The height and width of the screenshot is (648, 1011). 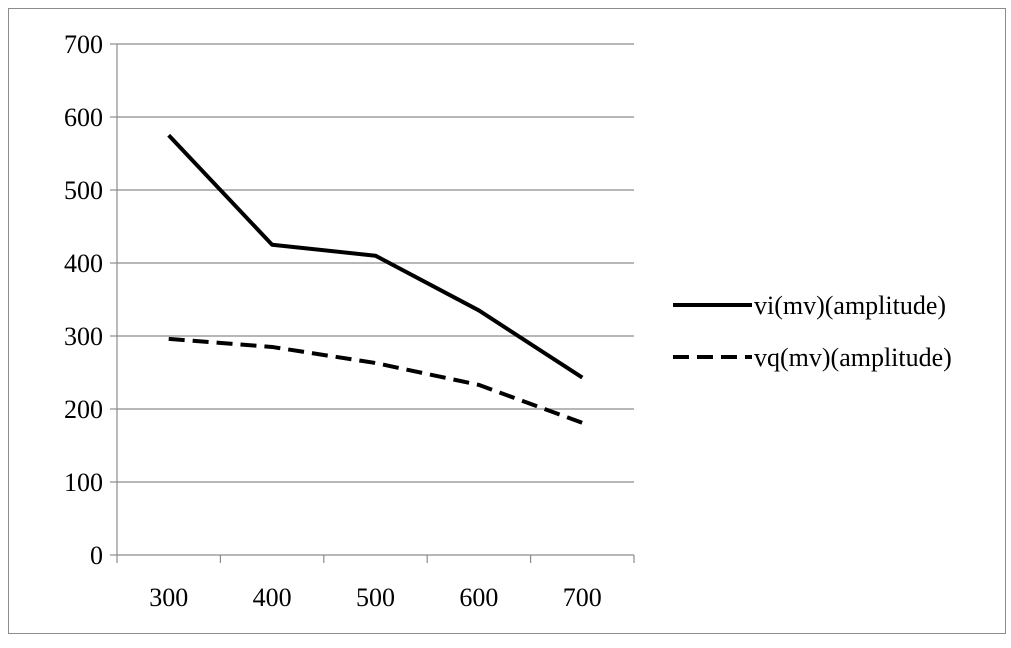 I want to click on y-tick-label: 100, so click(x=83, y=482).